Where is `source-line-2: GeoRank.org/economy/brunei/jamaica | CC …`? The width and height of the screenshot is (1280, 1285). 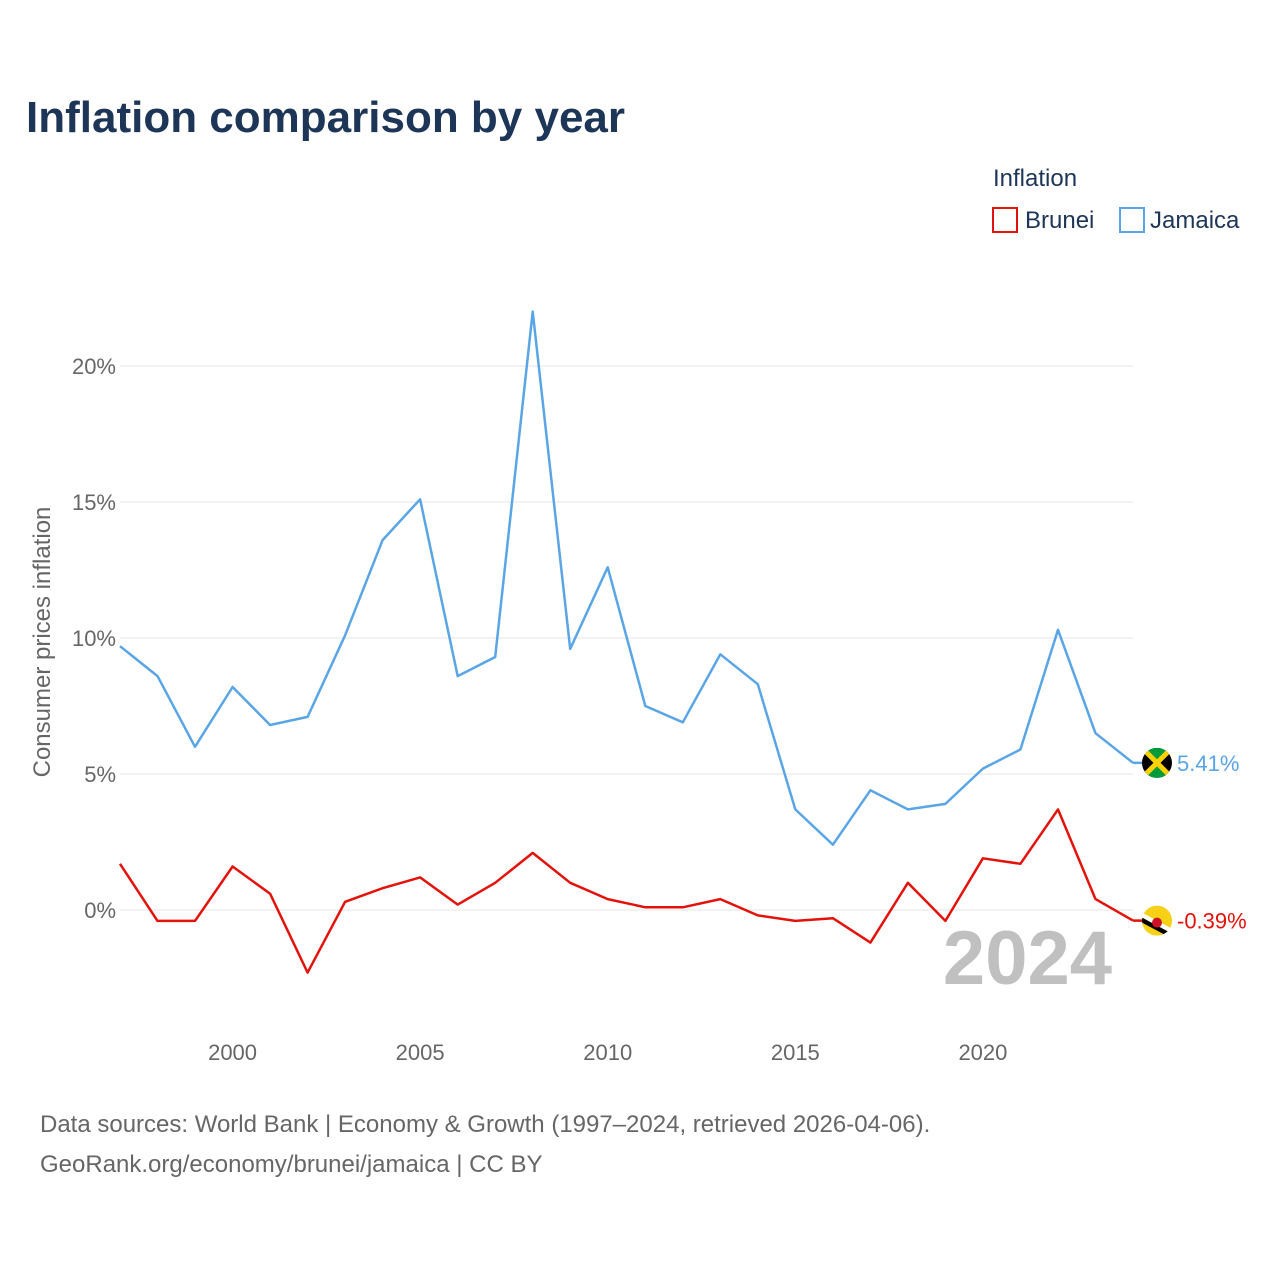
source-line-2: GeoRank.org/economy/brunei/jamaica | CC … is located at coordinates (291, 1164).